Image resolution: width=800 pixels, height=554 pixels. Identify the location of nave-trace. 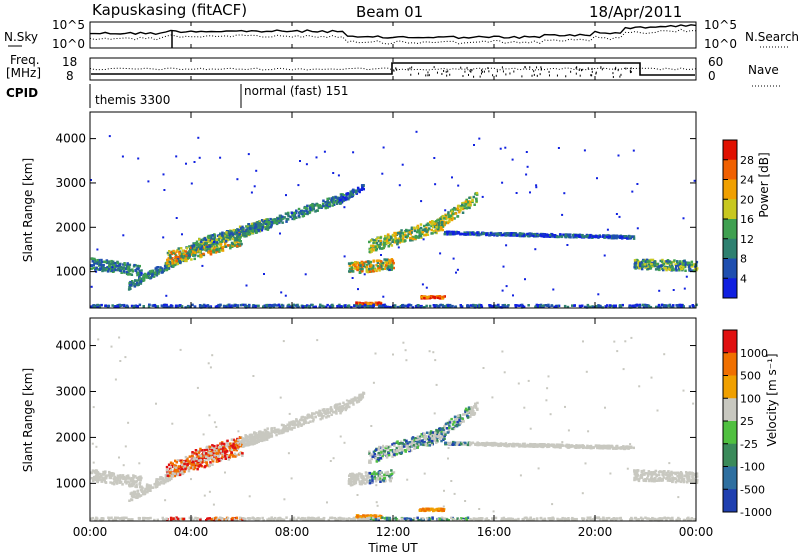
(393, 69).